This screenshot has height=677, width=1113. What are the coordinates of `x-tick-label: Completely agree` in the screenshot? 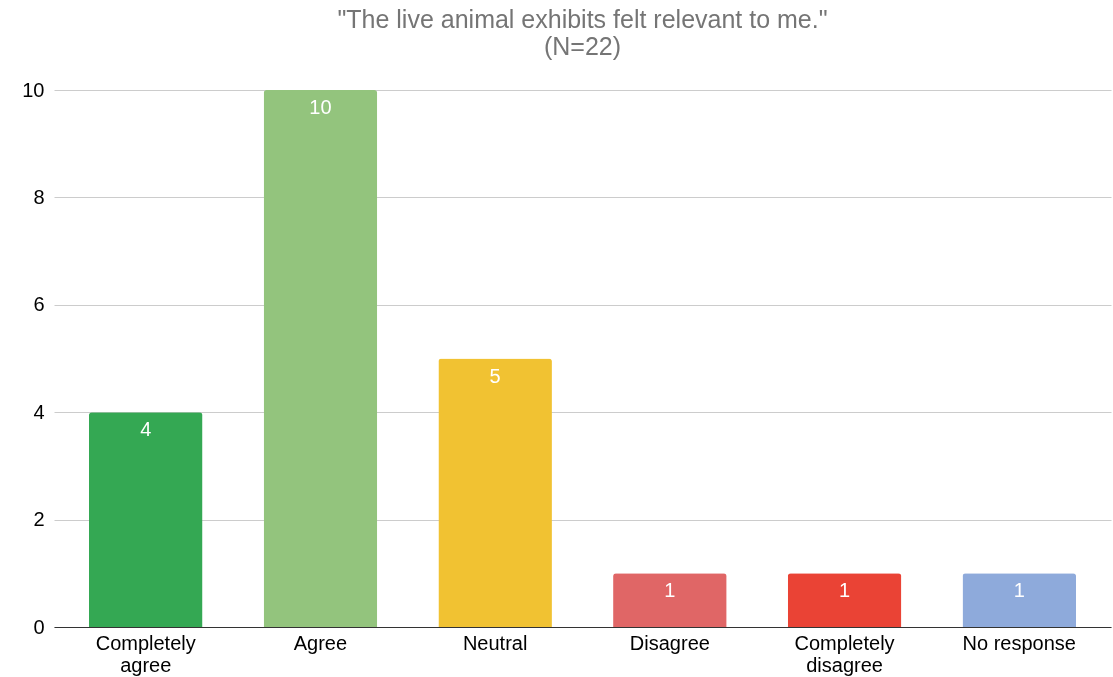 It's located at (145, 653).